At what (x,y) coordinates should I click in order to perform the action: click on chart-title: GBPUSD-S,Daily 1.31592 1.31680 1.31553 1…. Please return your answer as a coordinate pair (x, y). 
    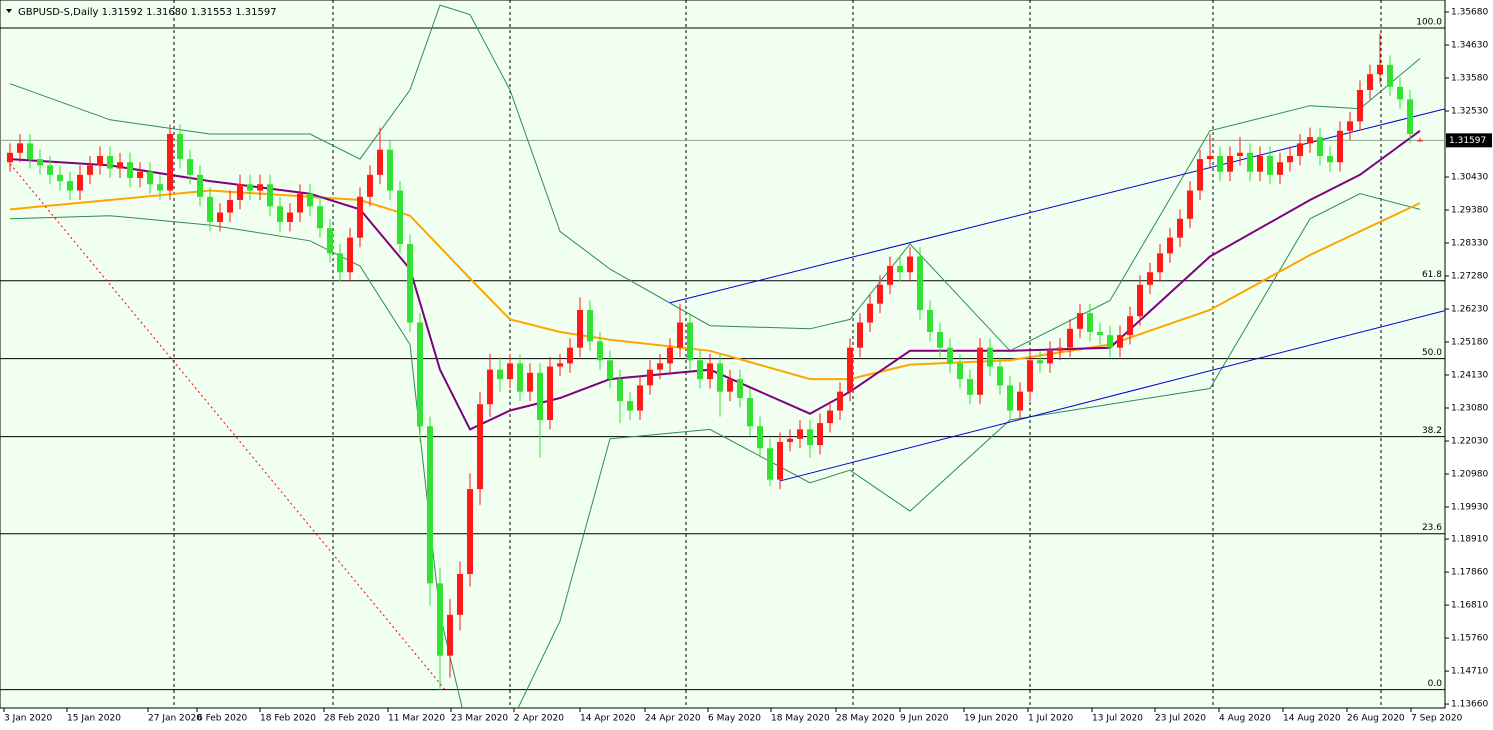
    Looking at the image, I should click on (147, 12).